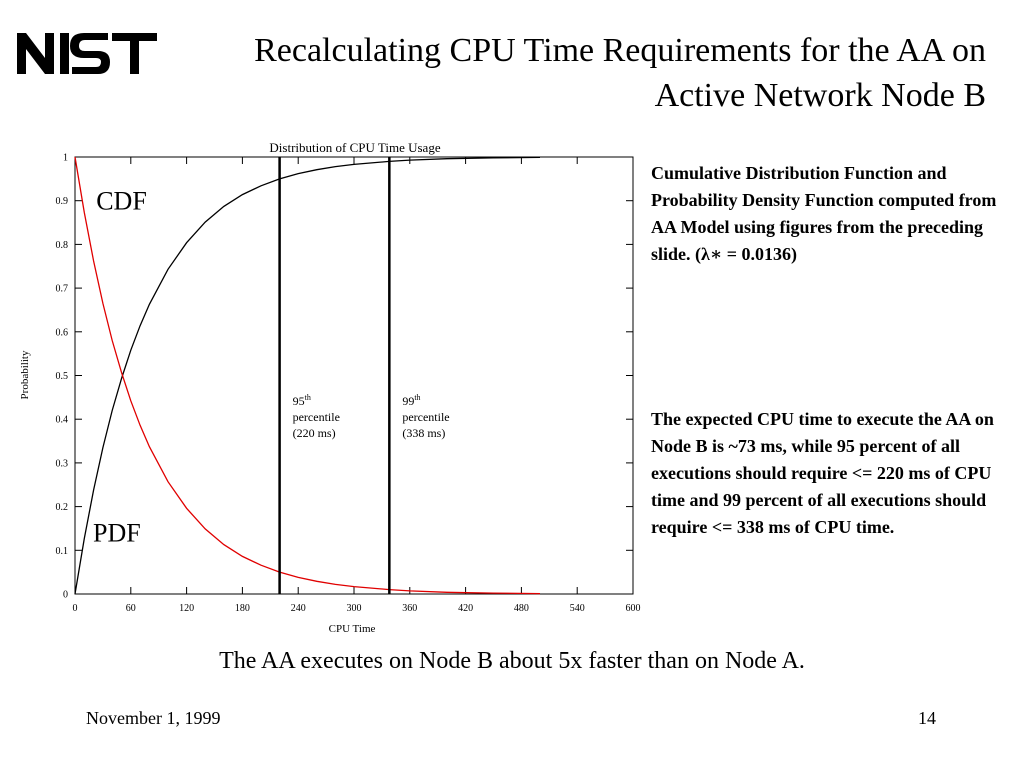  I want to click on y-tick-label: 1, so click(65, 158).